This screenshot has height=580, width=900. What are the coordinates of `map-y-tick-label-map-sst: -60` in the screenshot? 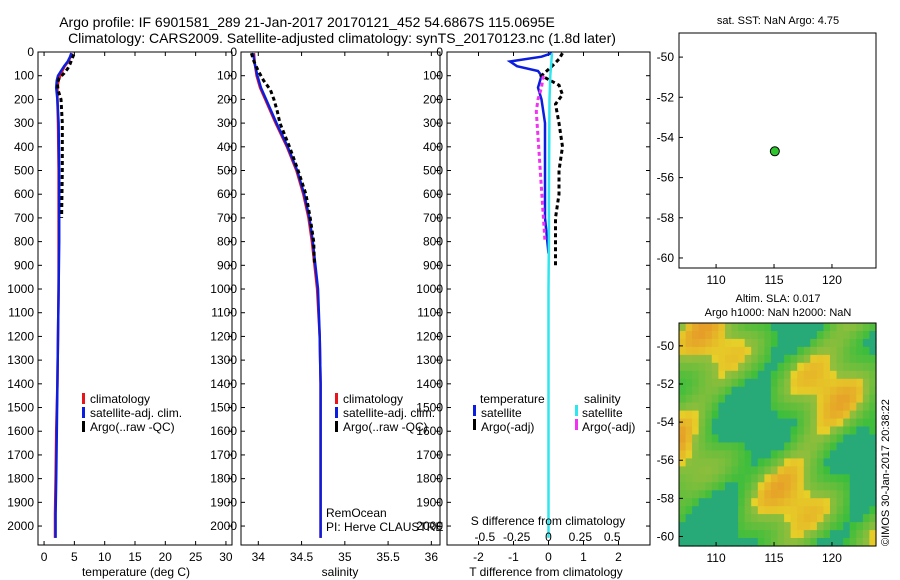 It's located at (666, 258).